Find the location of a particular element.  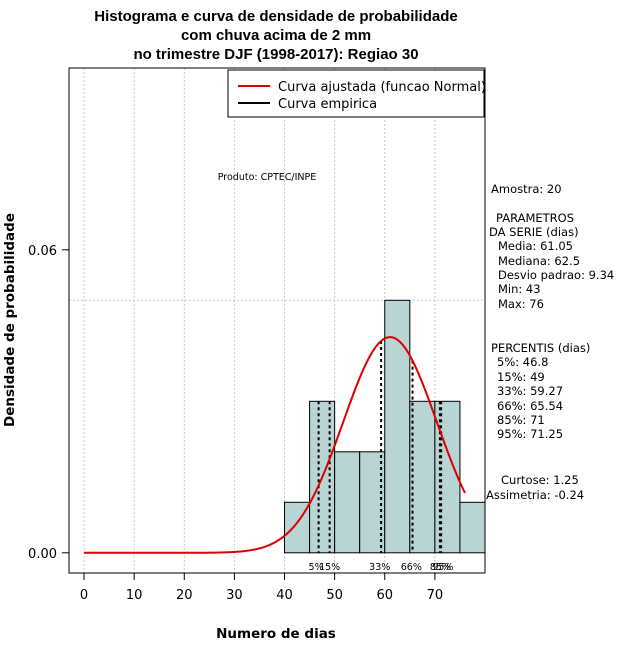

percentile-labels-layer: 5%15% 33% 66% 85%95% is located at coordinates (381, 567).